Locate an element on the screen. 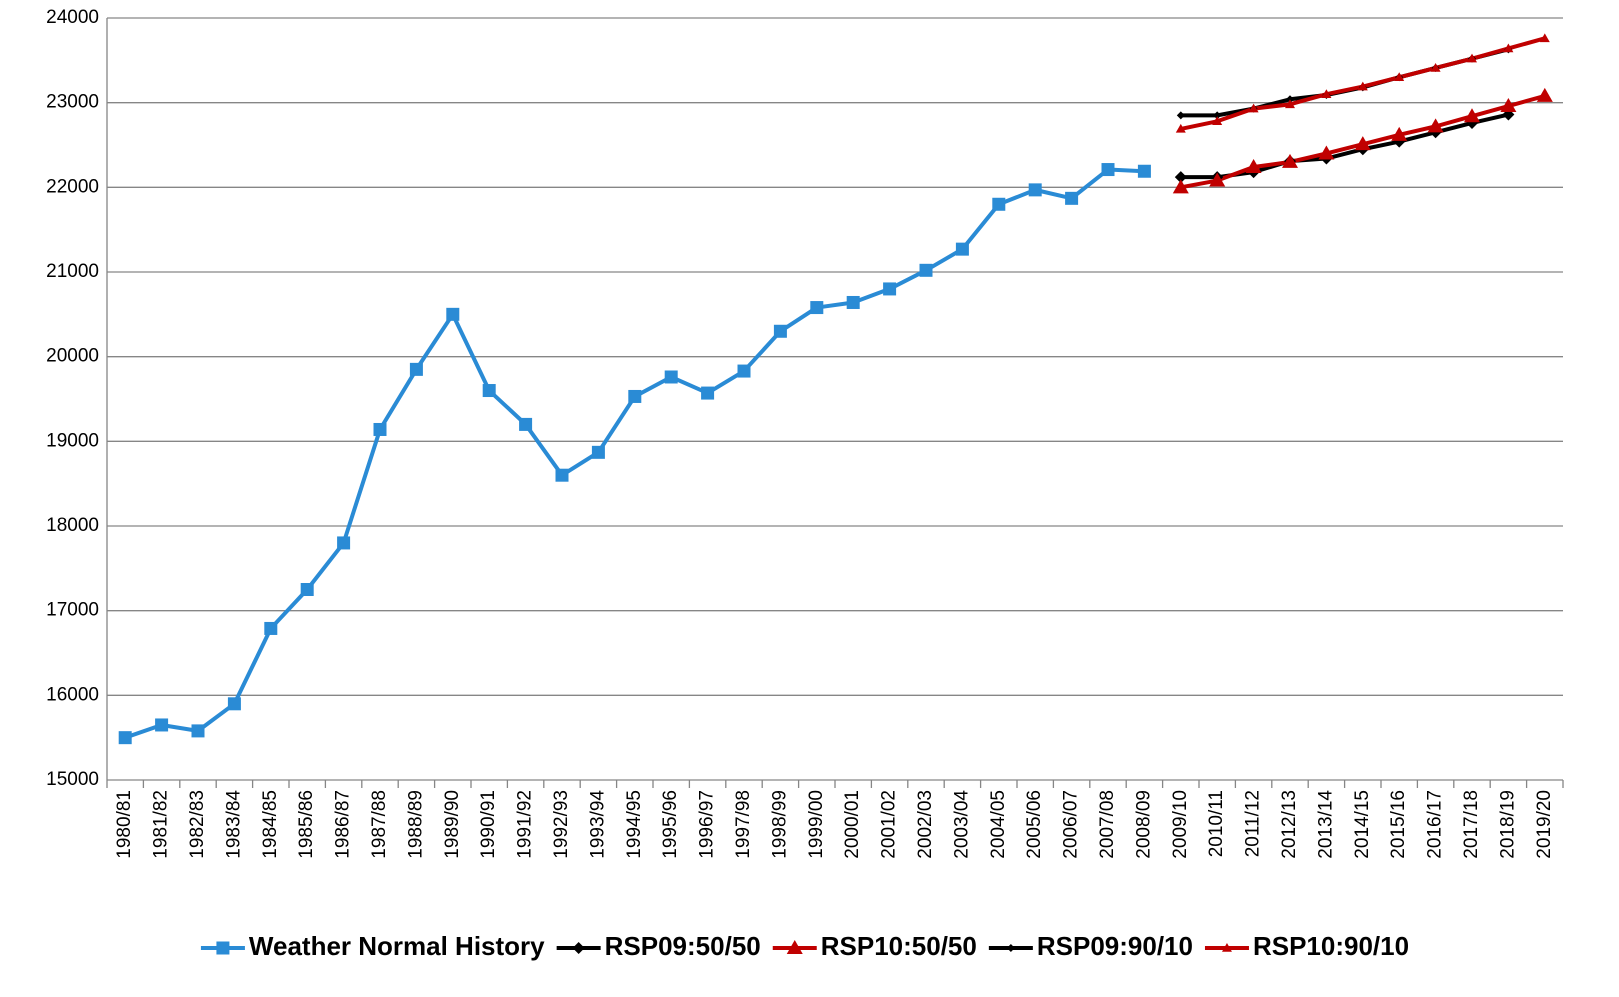 The image size is (1619, 997). x-tick-label: 2017/18 is located at coordinates (1471, 824).